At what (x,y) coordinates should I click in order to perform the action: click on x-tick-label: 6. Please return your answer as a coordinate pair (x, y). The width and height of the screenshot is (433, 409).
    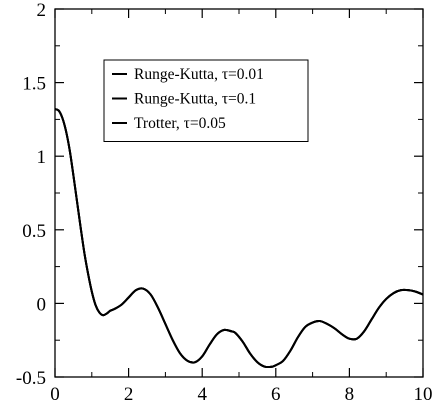
    Looking at the image, I should click on (276, 394).